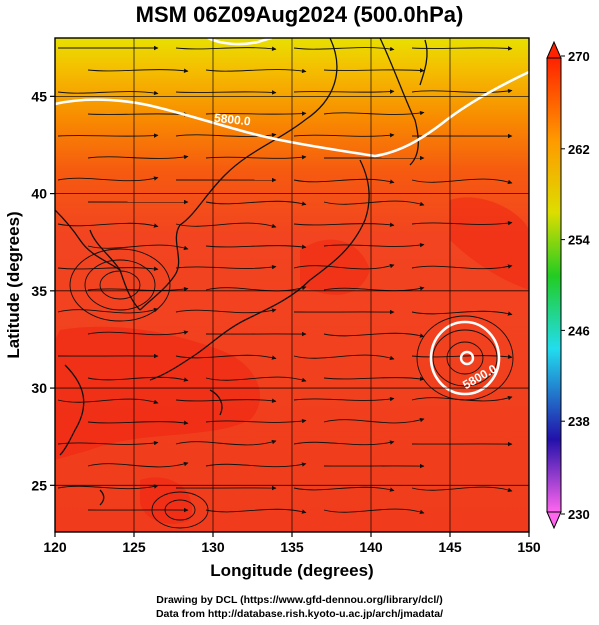  What do you see at coordinates (39, 194) in the screenshot?
I see `y-tick-label: 40` at bounding box center [39, 194].